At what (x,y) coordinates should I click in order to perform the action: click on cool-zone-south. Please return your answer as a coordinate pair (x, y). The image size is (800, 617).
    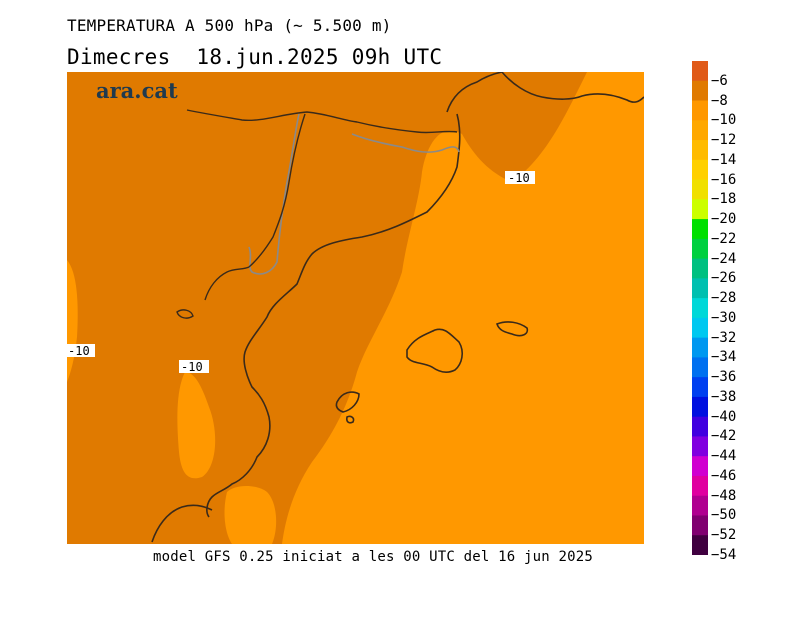
    Looking at the image, I should click on (250, 515).